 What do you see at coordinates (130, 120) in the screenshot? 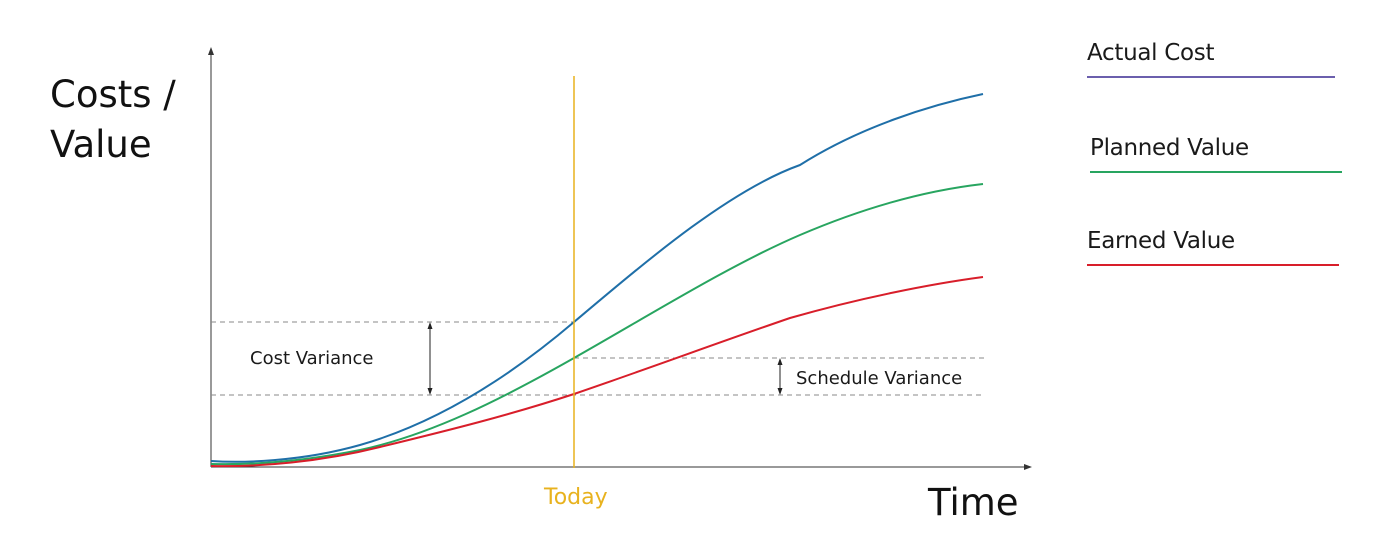
I see `y-axis-label: Costs / Value` at bounding box center [130, 120].